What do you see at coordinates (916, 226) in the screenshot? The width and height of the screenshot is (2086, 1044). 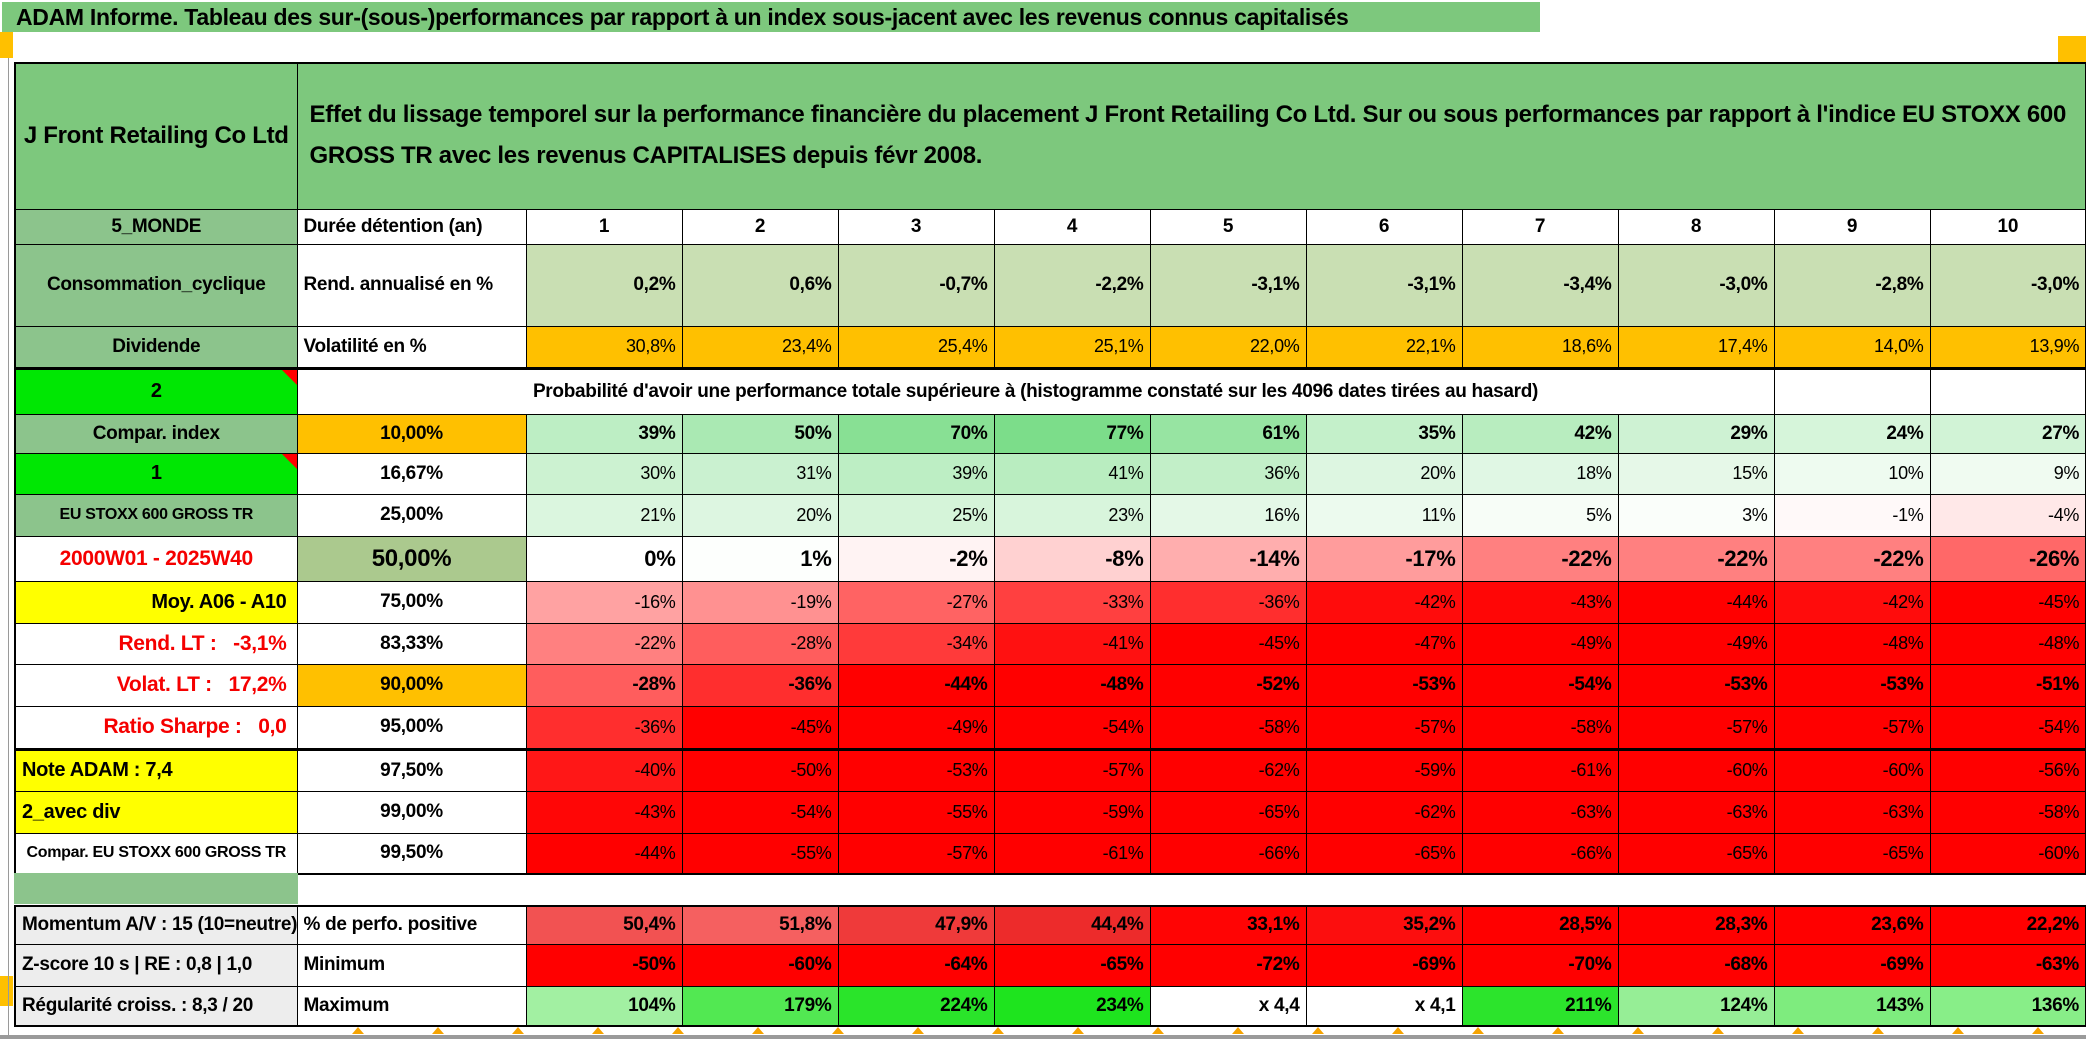 I see `col-header-3: 3` at bounding box center [916, 226].